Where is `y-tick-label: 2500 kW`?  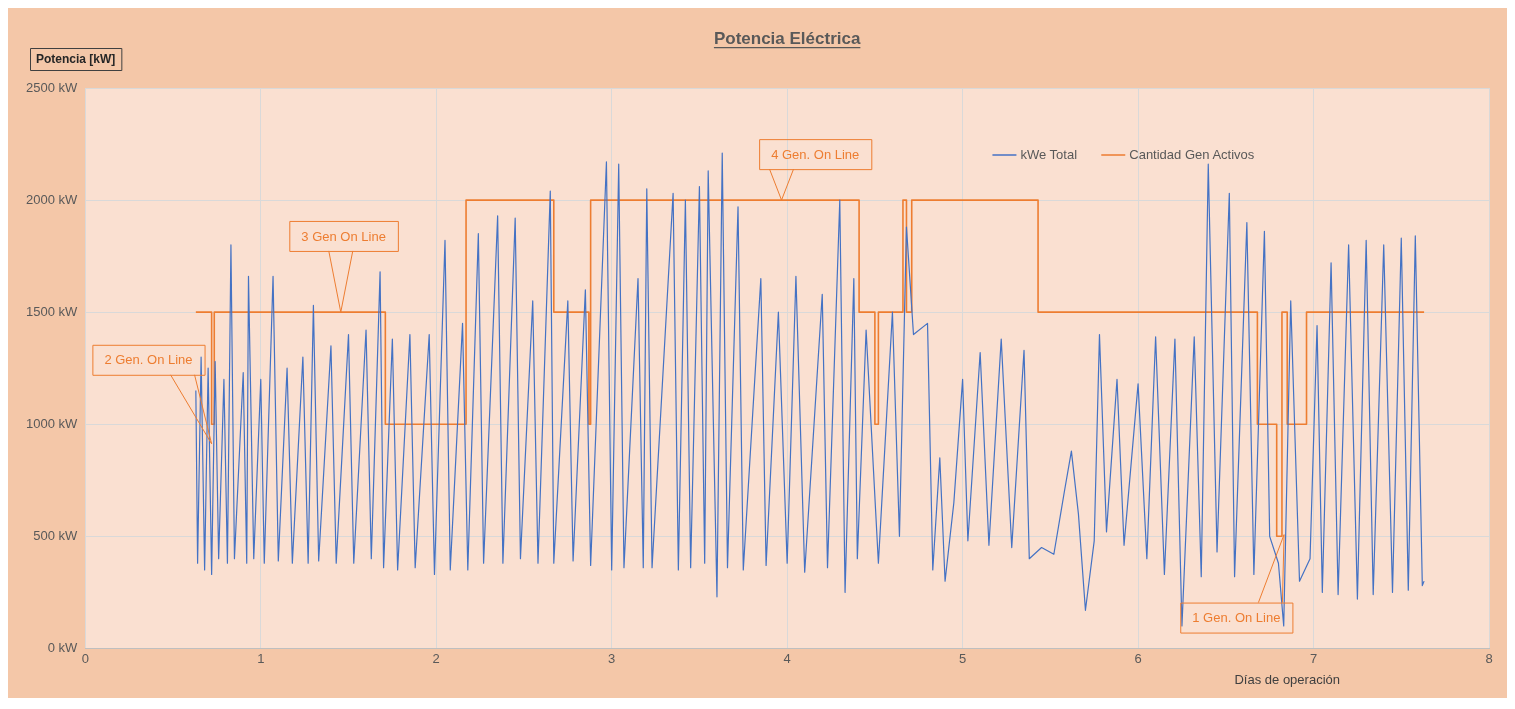 y-tick-label: 2500 kW is located at coordinates (52, 87).